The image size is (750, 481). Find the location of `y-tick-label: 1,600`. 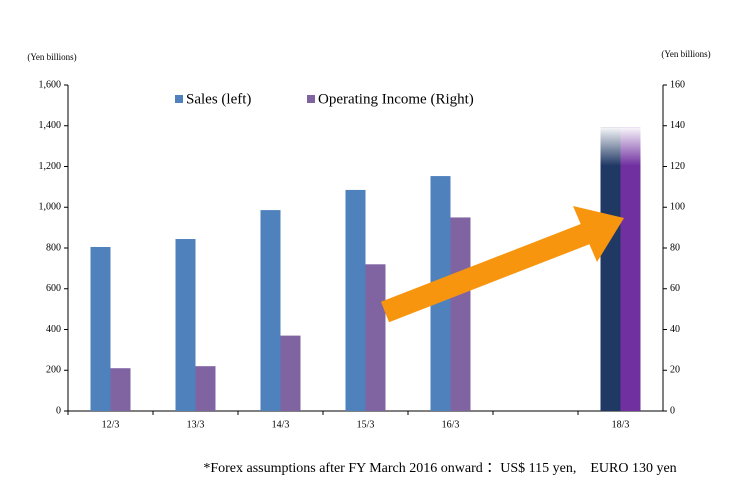

y-tick-label: 1,600 is located at coordinates (50, 84).